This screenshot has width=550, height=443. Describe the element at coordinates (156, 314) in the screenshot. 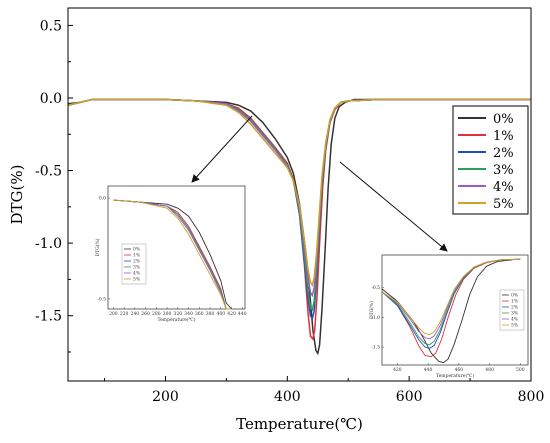

I see `left-inset-x-tick-label-4: 280` at that location.